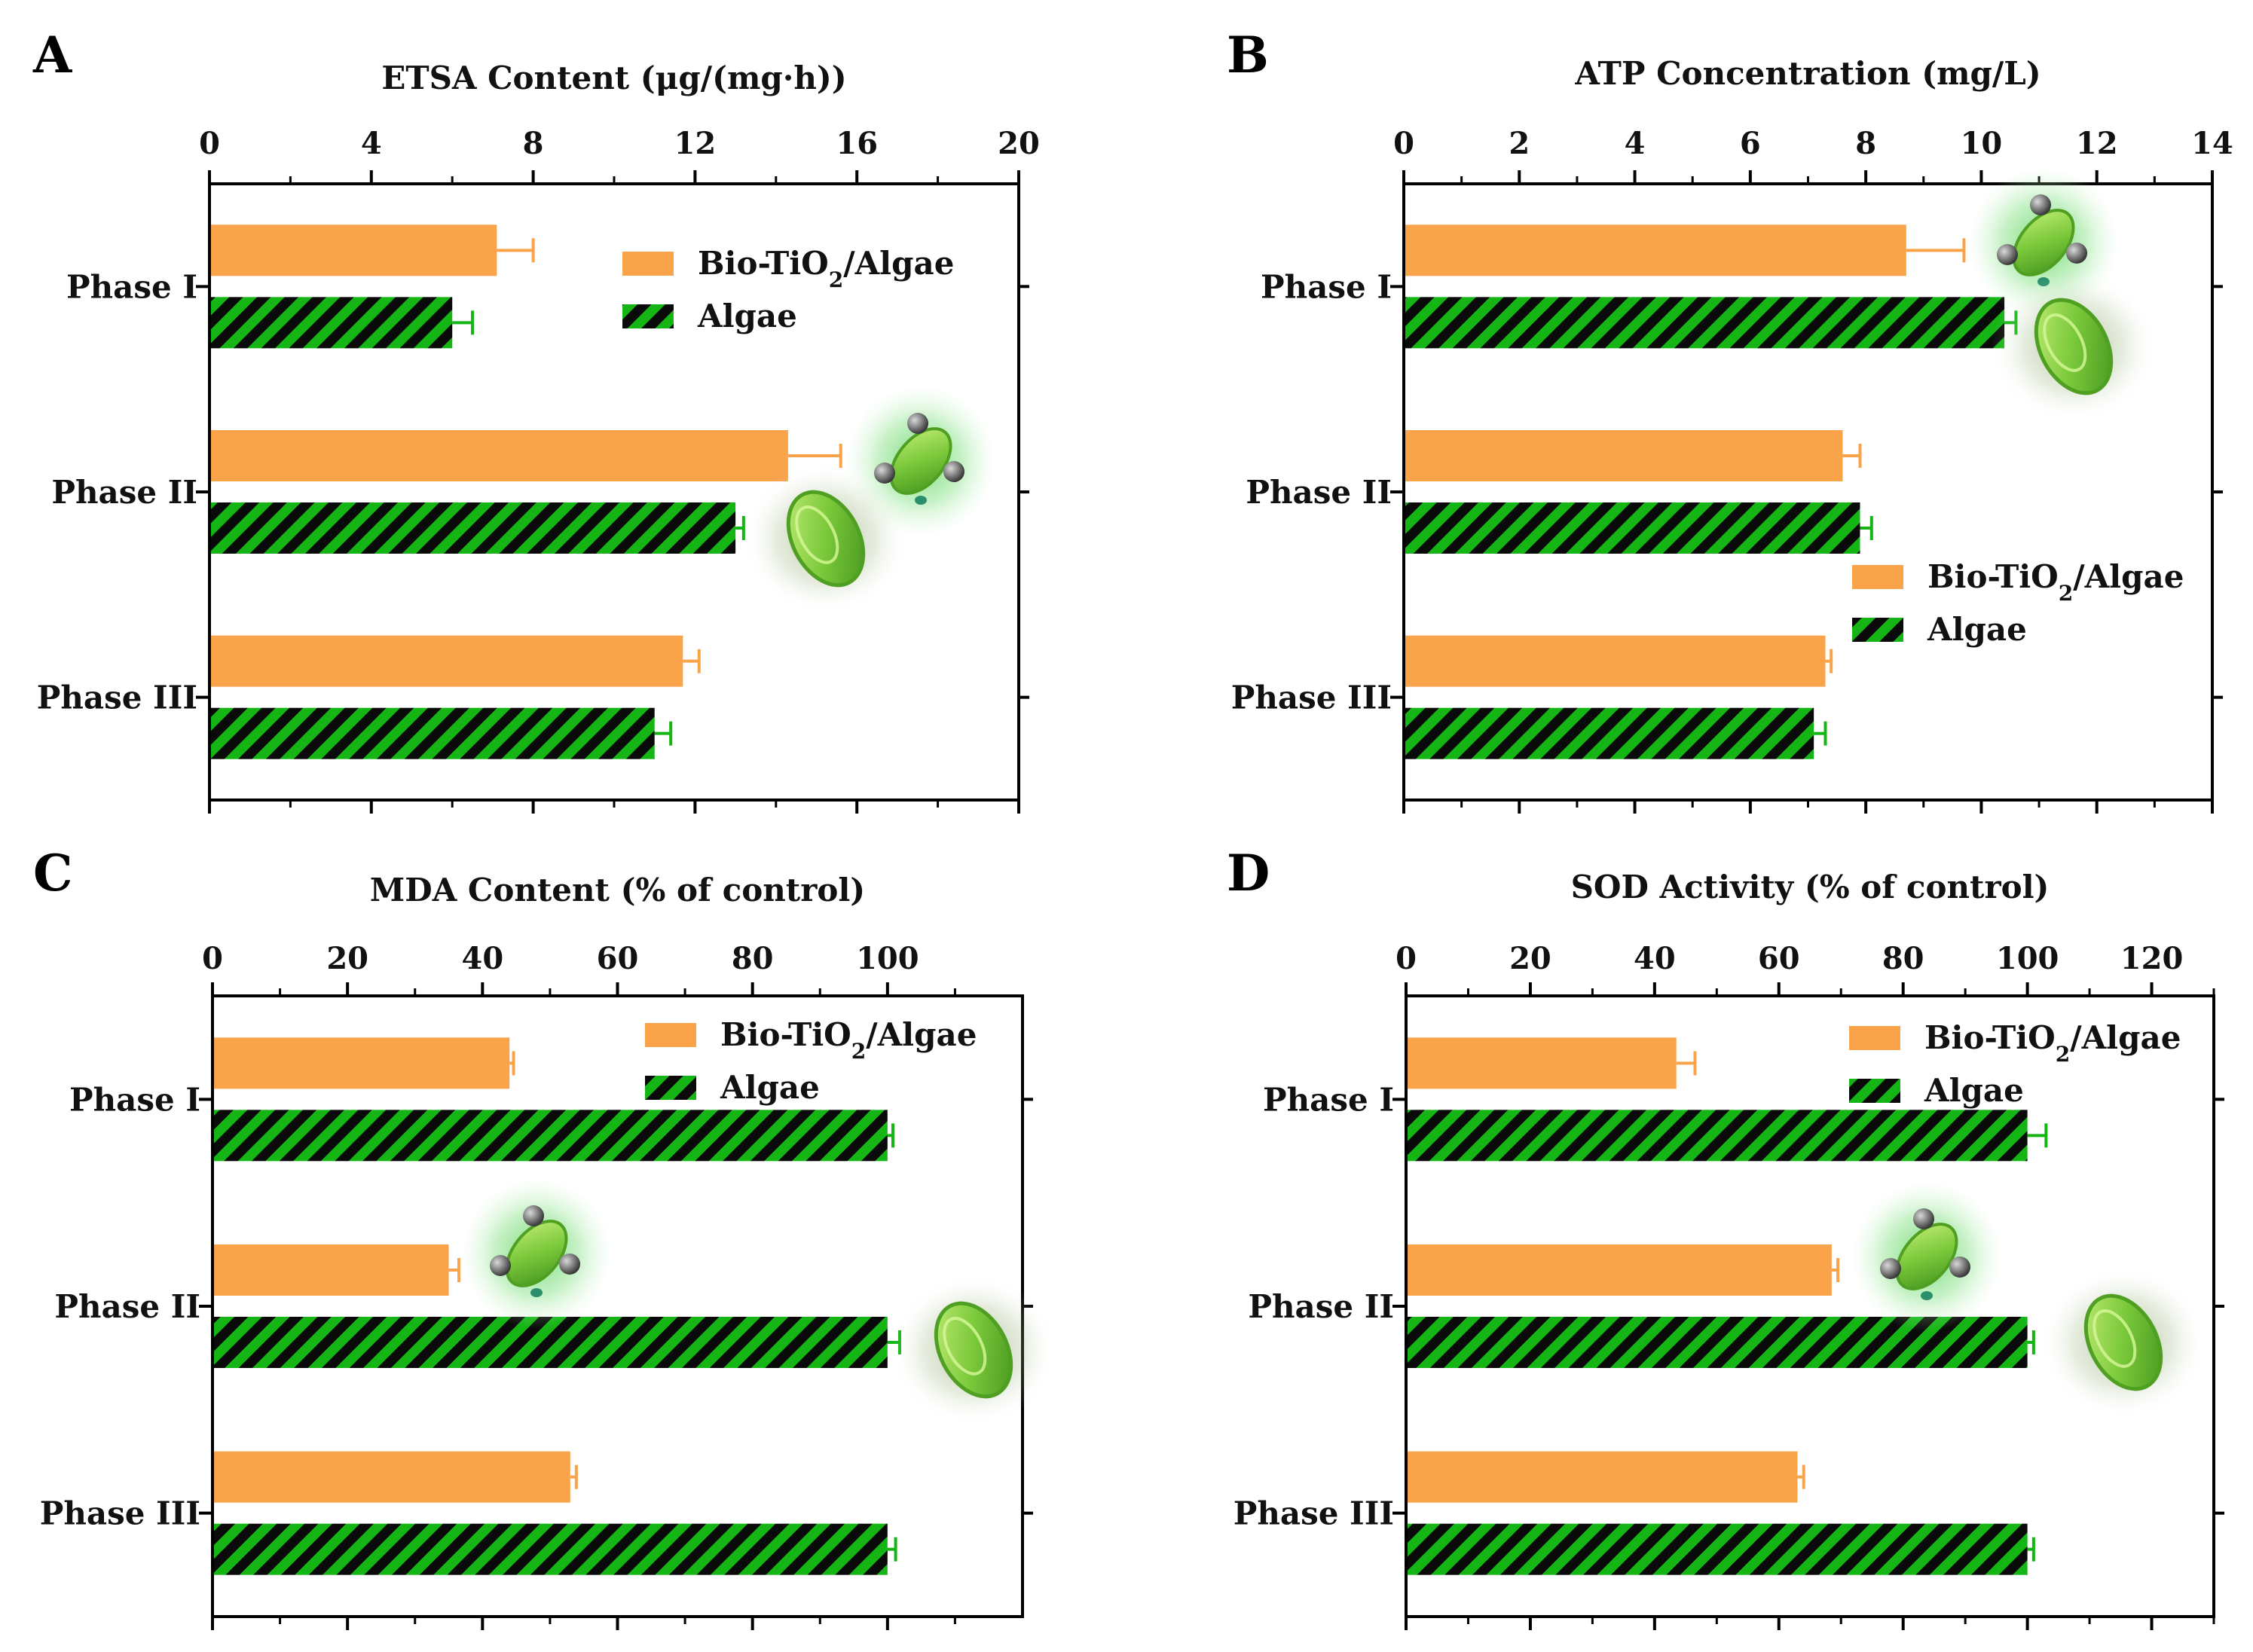 The width and height of the screenshot is (2253, 1652). What do you see at coordinates (53, 873) in the screenshot?
I see `panel-letter-c: C` at bounding box center [53, 873].